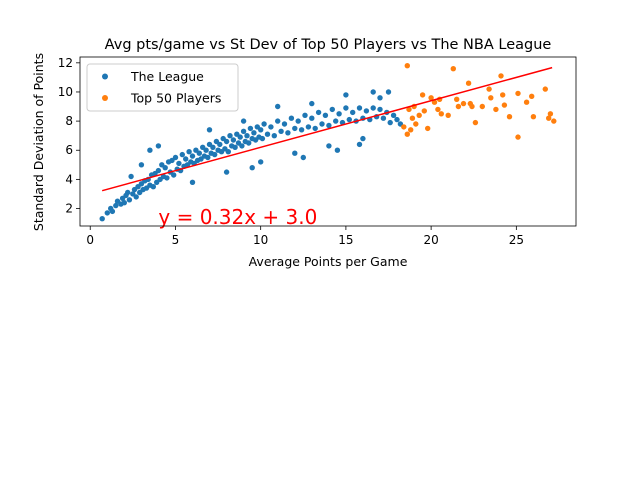  I want to click on x-tick-label: 15, so click(345, 240).